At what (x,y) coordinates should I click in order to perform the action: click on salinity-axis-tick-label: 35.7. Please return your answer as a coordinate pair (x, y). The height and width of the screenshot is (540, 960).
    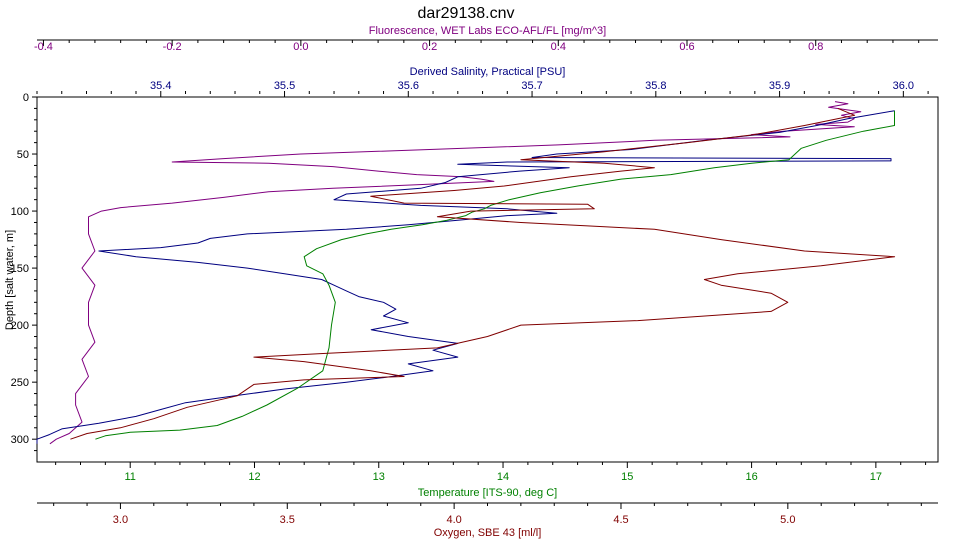
    Looking at the image, I should click on (531, 86).